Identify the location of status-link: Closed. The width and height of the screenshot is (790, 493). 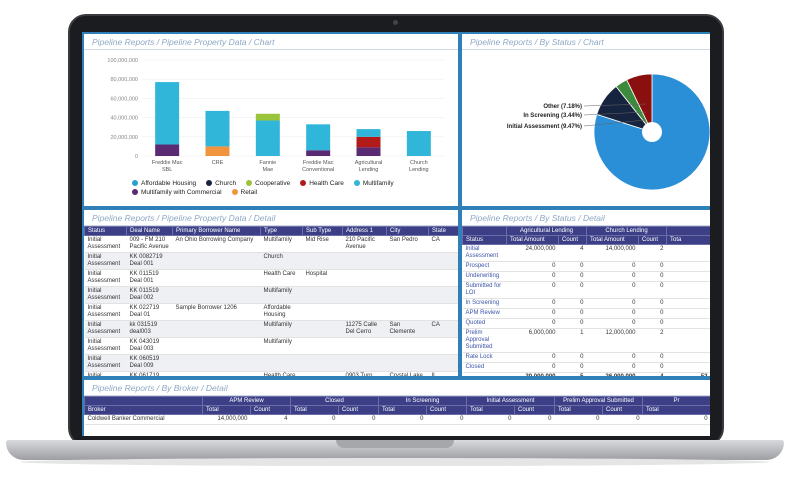
(484, 367).